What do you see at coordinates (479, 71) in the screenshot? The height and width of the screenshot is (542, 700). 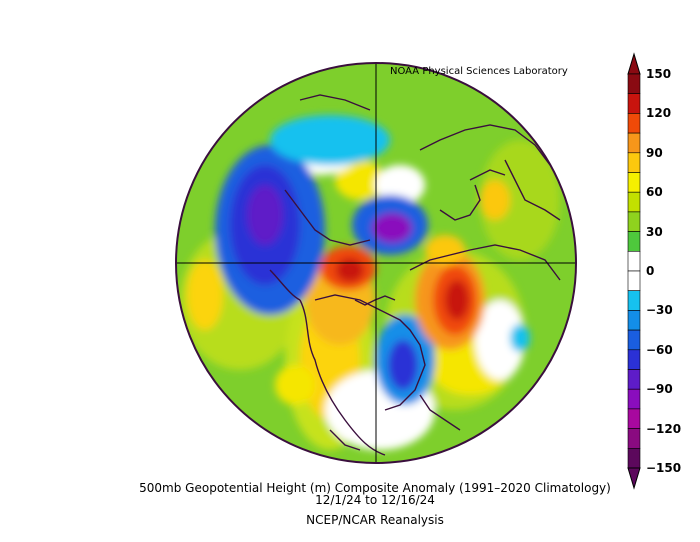 I see `source-credit: NOAA Physical Sciences Laboratory` at bounding box center [479, 71].